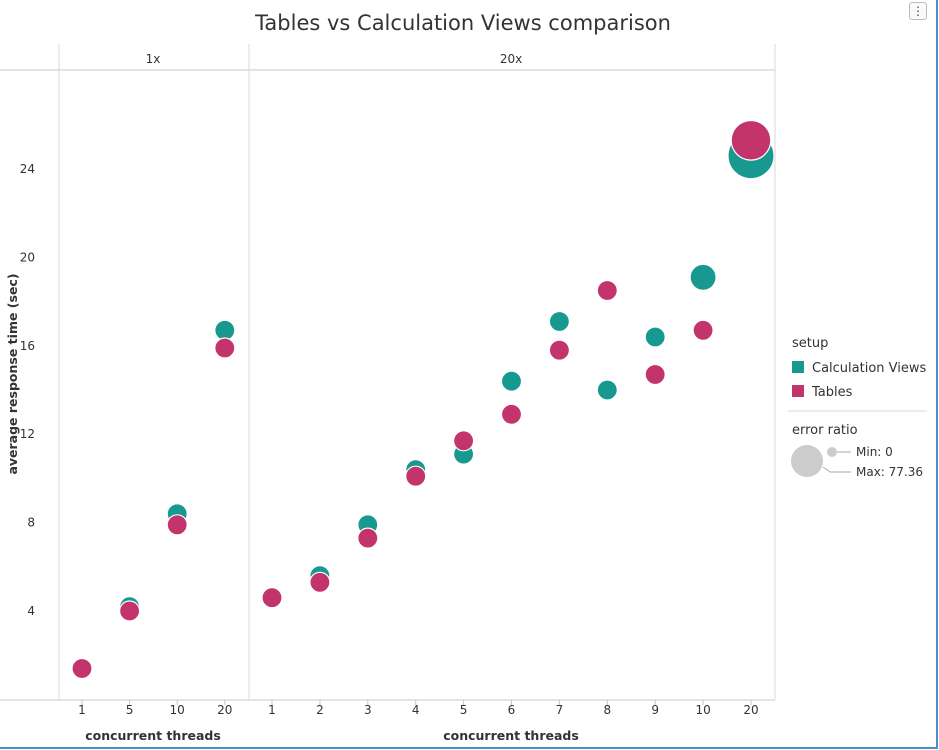 The width and height of the screenshot is (939, 750). Describe the element at coordinates (27, 169) in the screenshot. I see `y-tick-label: 24` at that location.